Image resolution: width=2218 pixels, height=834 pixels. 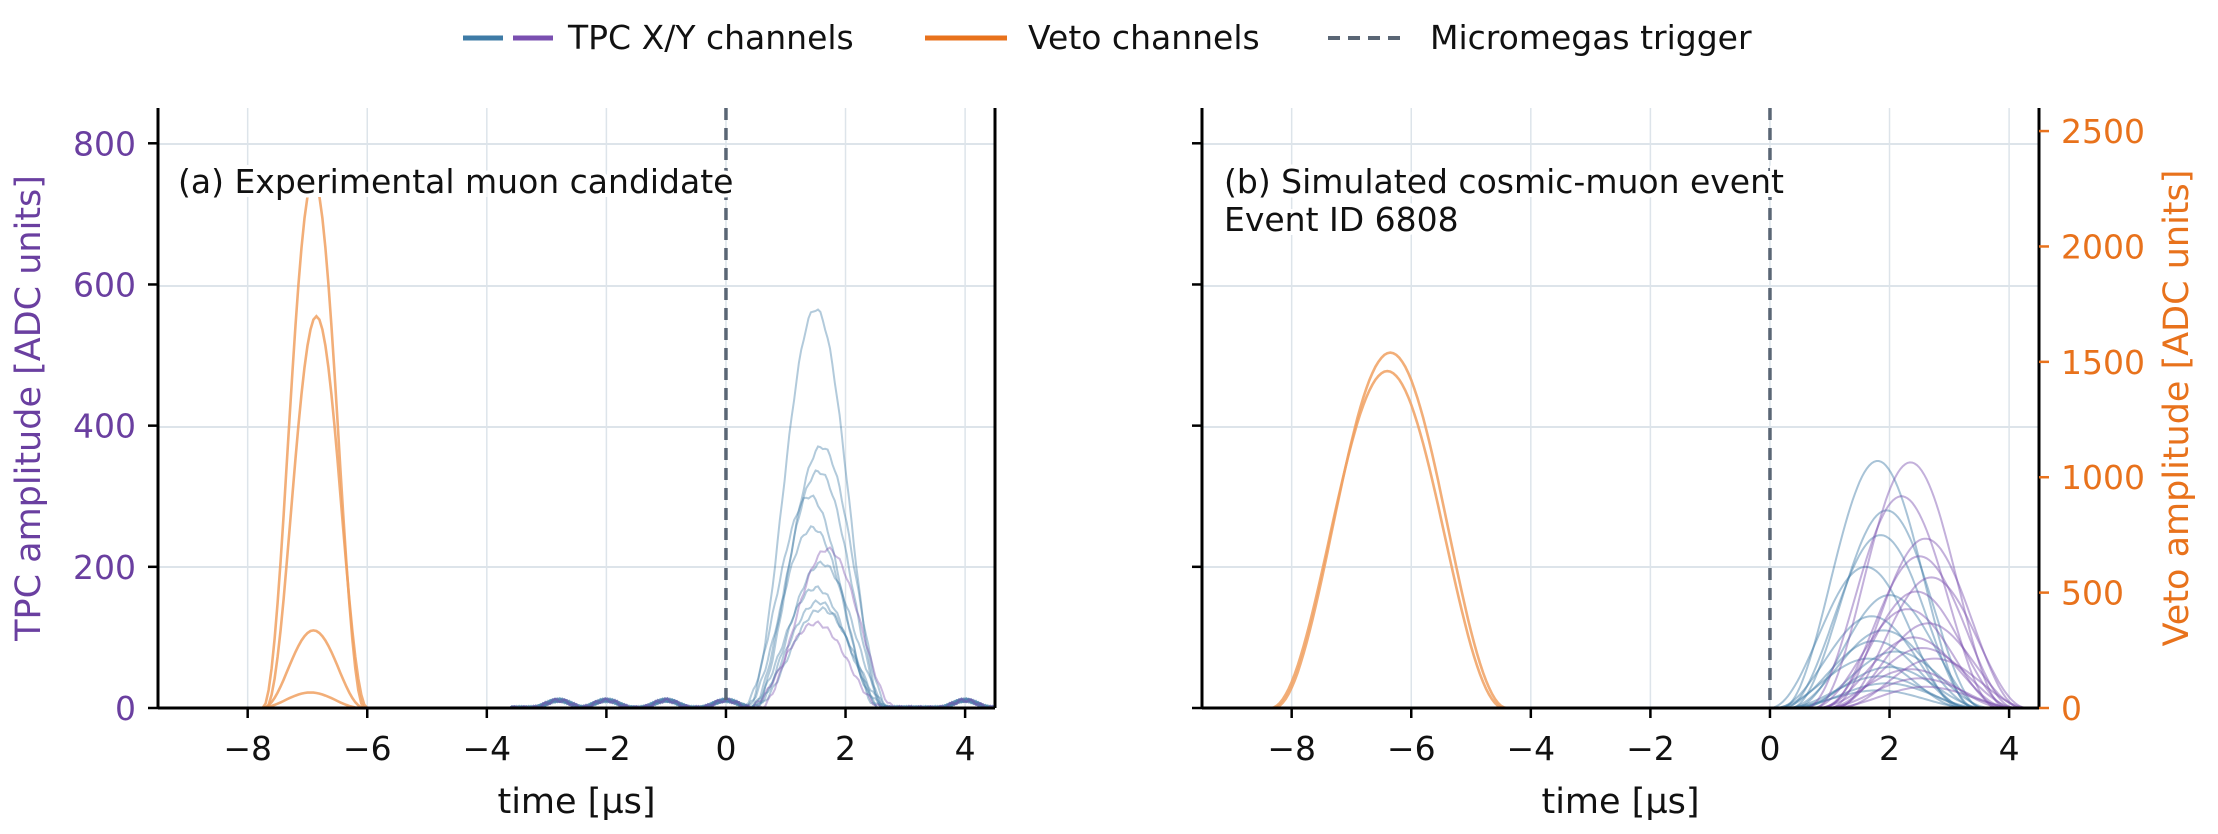 I want to click on legend-item-2: Micromegas trigger, so click(x=1540, y=37).